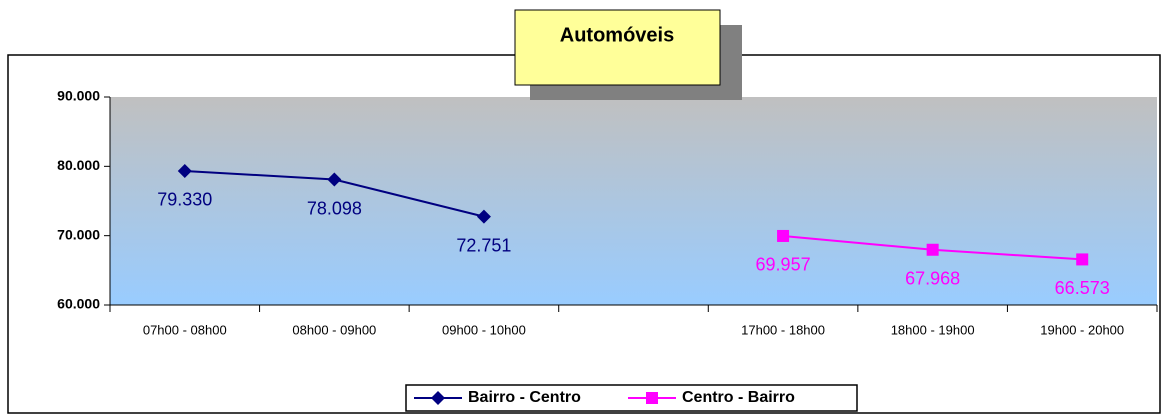 The image size is (1169, 419). I want to click on y-tick-label: 90.000, so click(78, 96).